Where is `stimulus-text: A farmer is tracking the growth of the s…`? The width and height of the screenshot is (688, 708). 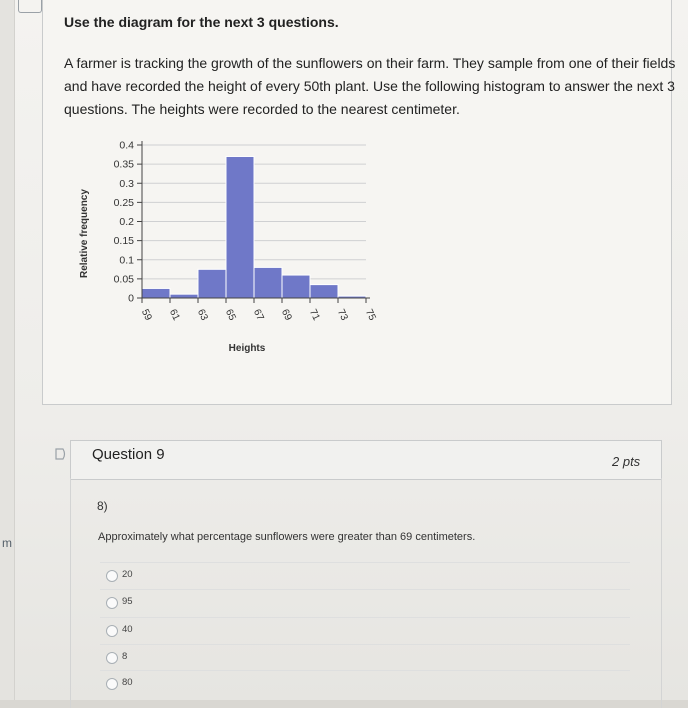 stimulus-text: A farmer is tracking the growth of the s… is located at coordinates (370, 86).